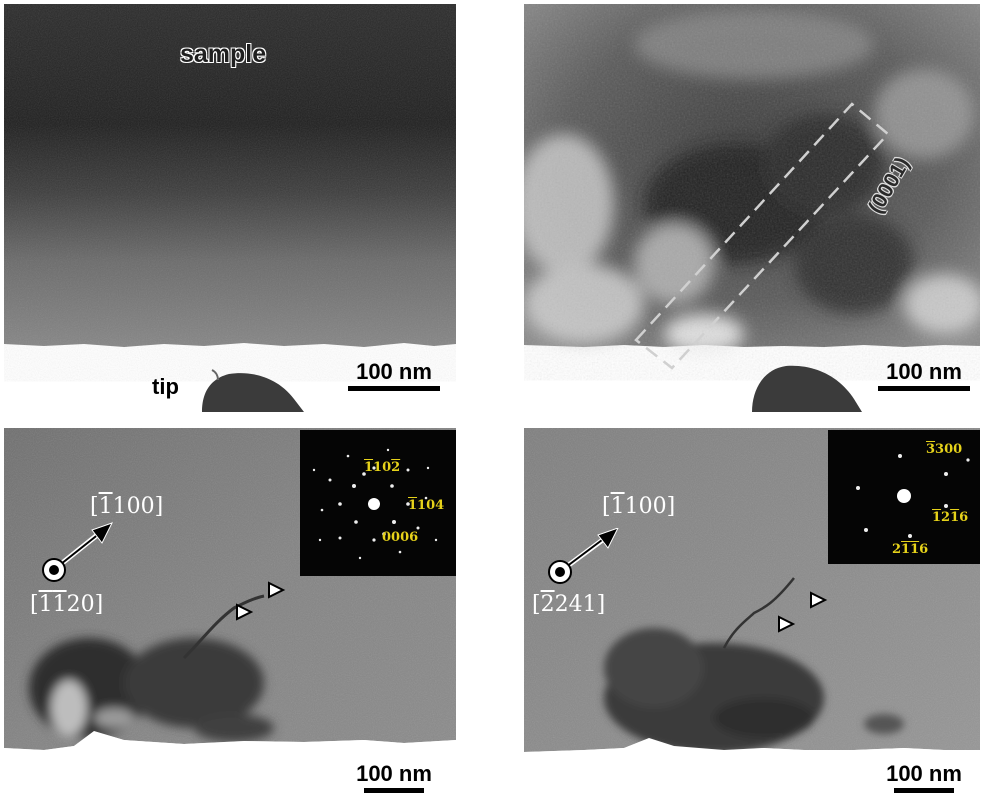 The width and height of the screenshot is (984, 801). I want to click on scale-bar-bottom-left: 100 nm, so click(394, 777).